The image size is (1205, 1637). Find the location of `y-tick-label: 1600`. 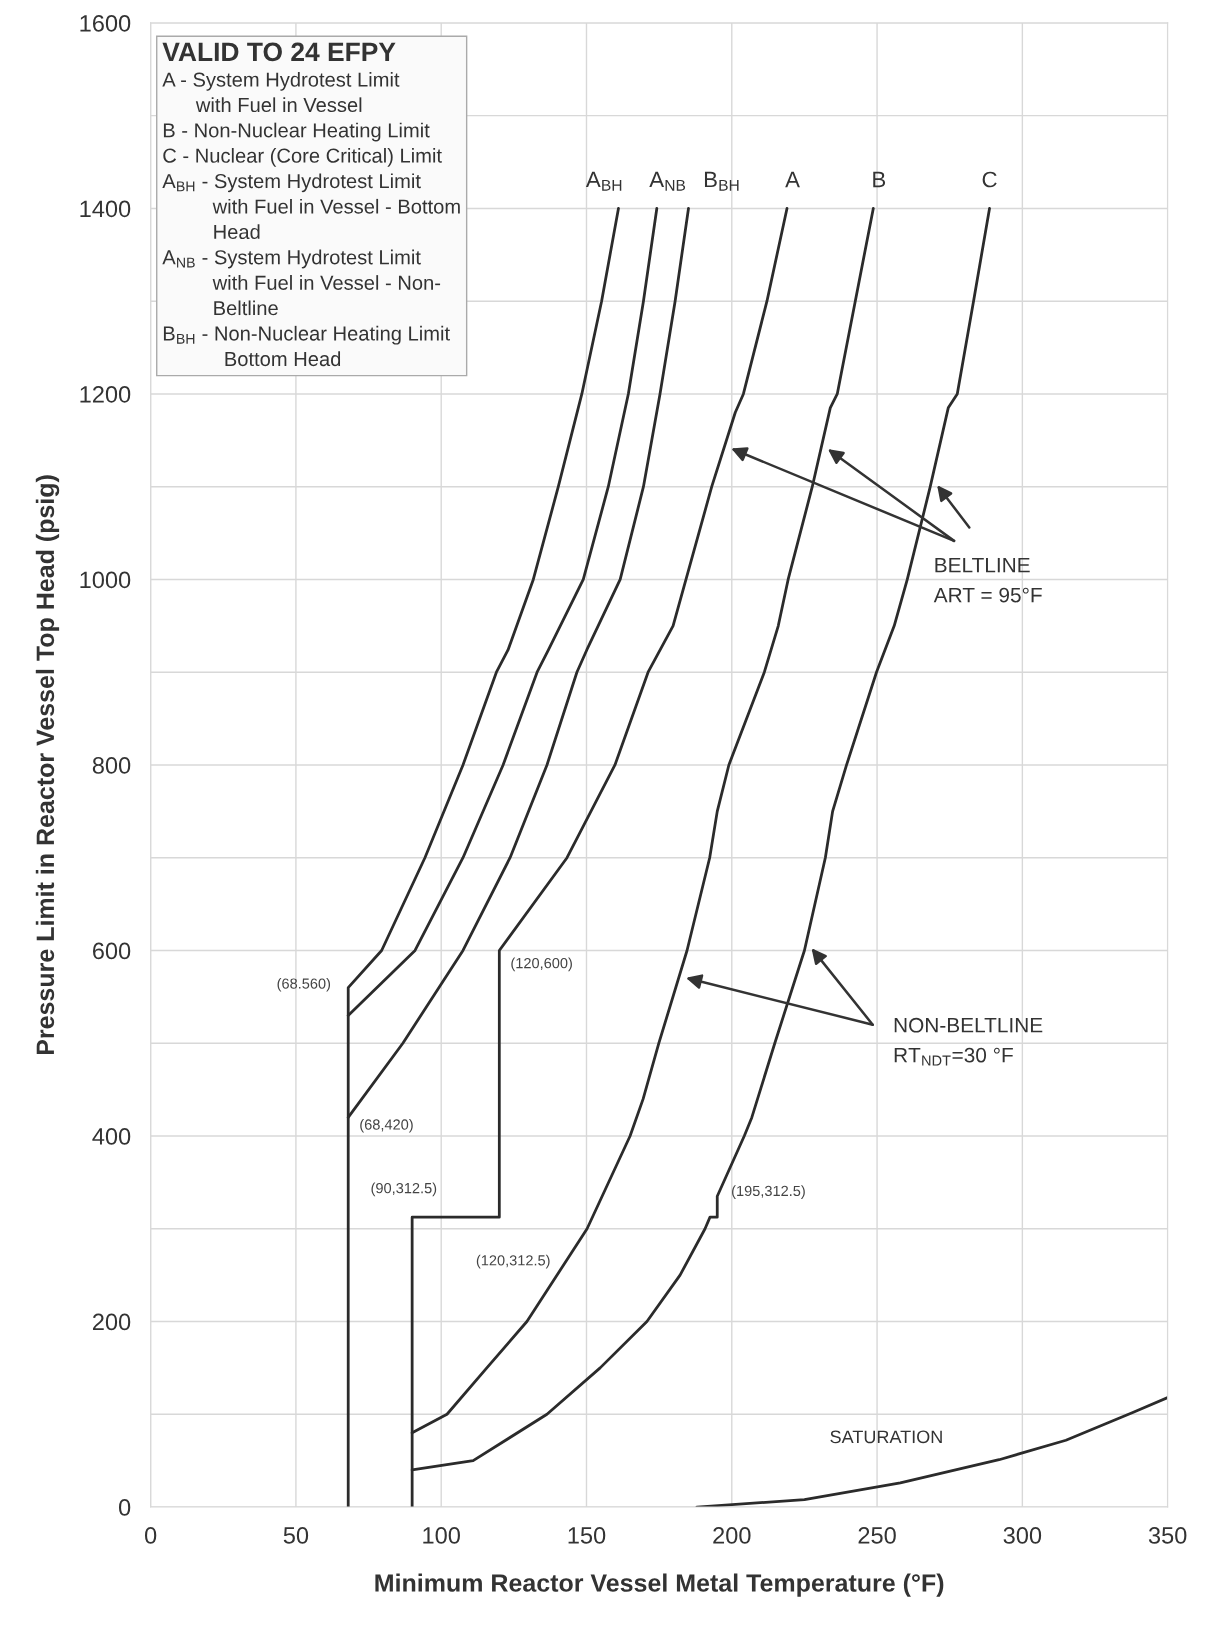

y-tick-label: 1600 is located at coordinates (105, 23).